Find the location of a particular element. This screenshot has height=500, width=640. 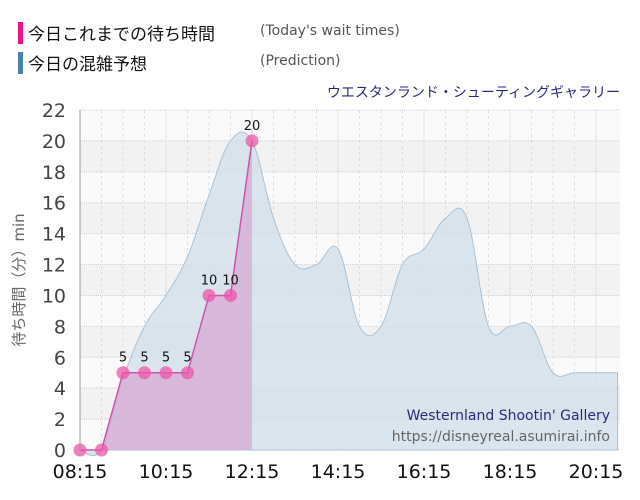

y-tick-label: 16 is located at coordinates (54, 204).